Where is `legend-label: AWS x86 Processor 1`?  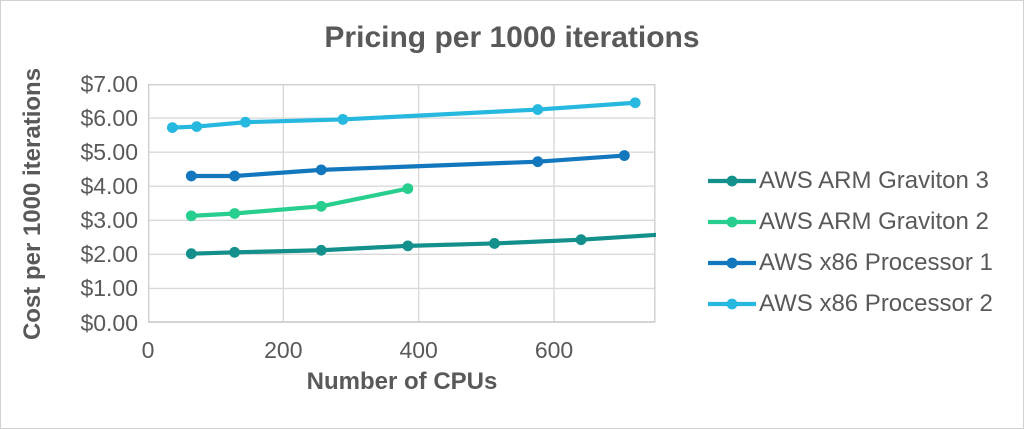 legend-label: AWS x86 Processor 1 is located at coordinates (876, 262).